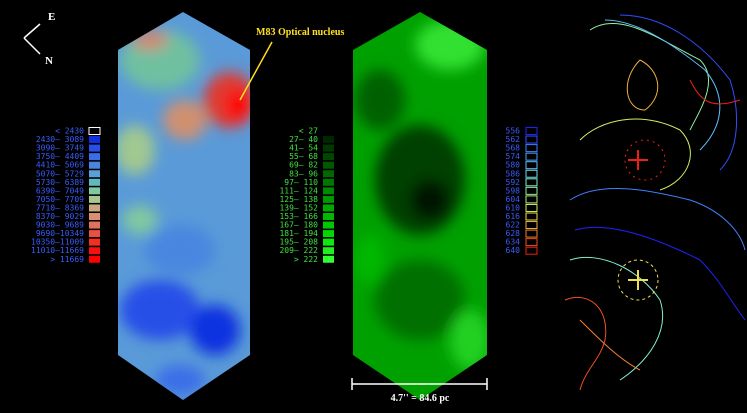 This screenshot has height=413, width=747. Describe the element at coordinates (303, 165) in the screenshot. I see `legend-label: 69– 82` at that location.